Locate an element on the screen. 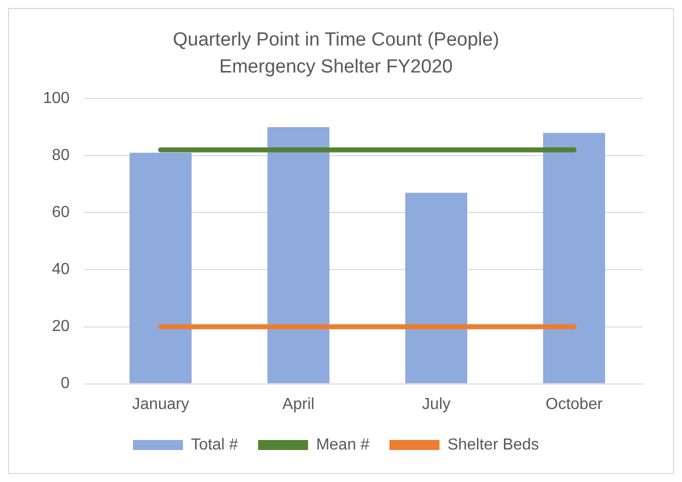  y-tick-label: 80 is located at coordinates (61, 155).